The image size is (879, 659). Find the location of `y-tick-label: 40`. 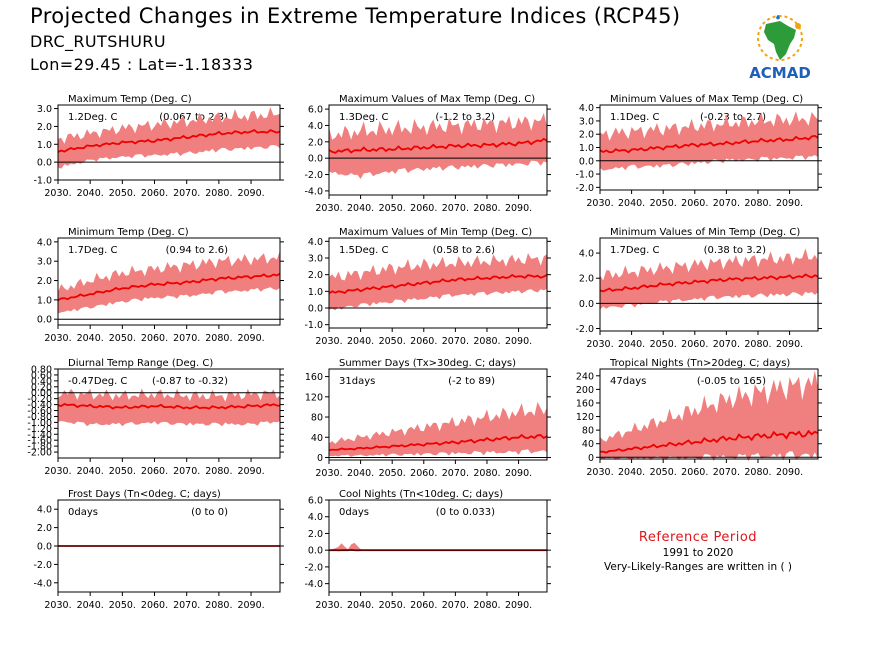

y-tick-label: 40 is located at coordinates (317, 438).